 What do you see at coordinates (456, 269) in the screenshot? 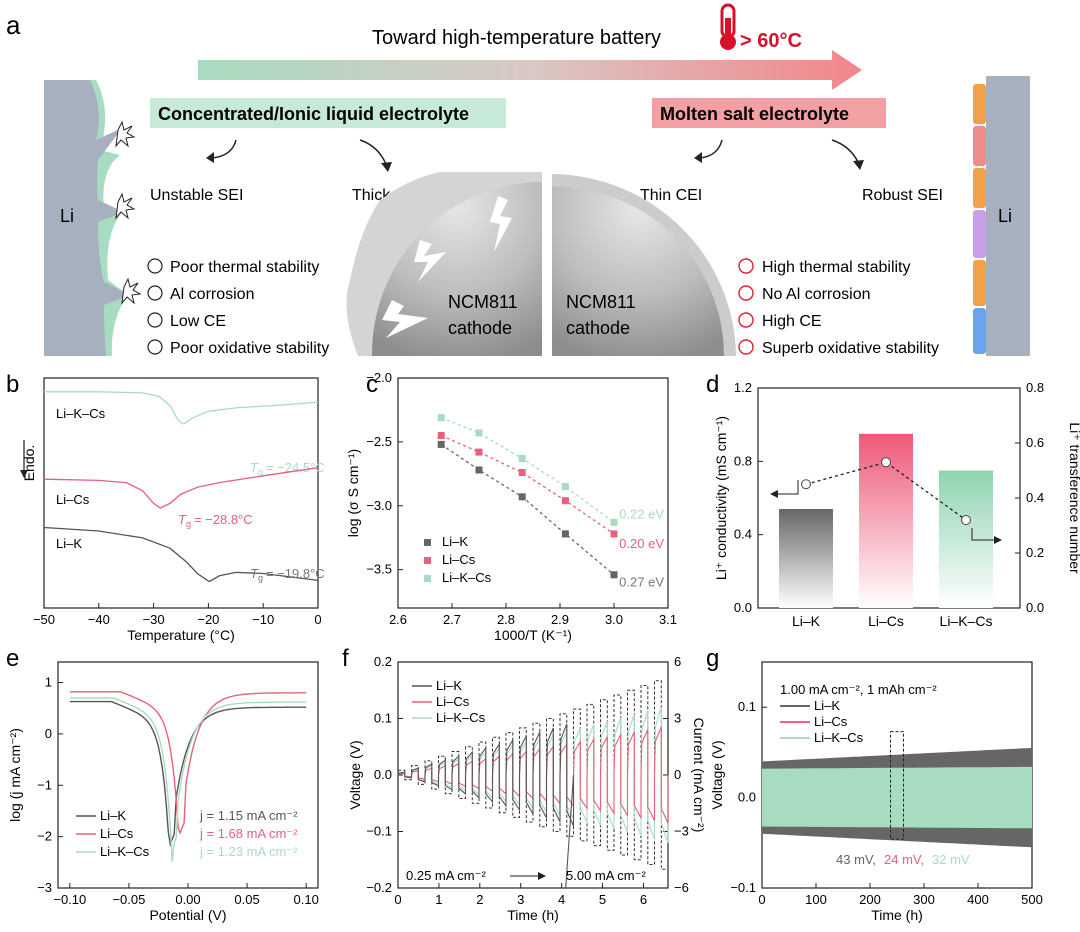
I see `cathode-left-half` at bounding box center [456, 269].